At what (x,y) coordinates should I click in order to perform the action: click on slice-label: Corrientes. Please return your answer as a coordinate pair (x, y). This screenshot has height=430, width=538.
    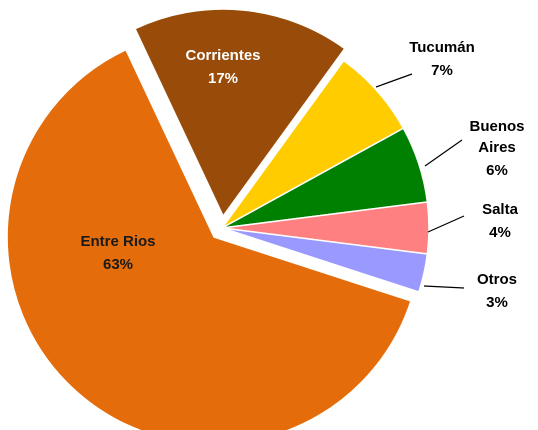
    Looking at the image, I should click on (222, 55).